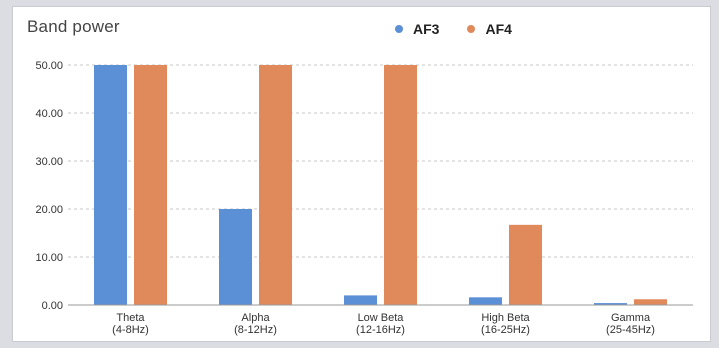 Image resolution: width=719 pixels, height=348 pixels. I want to click on y-tick-label: 10.00, so click(49, 258).